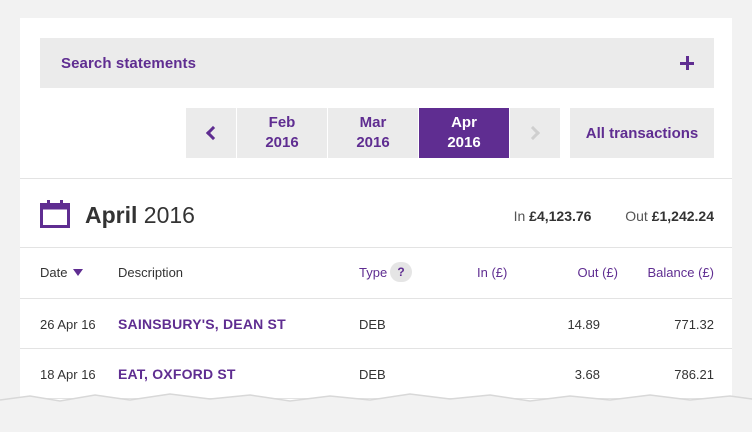  Describe the element at coordinates (682, 216) in the screenshot. I see `total-out-value: £1,242.24` at that location.